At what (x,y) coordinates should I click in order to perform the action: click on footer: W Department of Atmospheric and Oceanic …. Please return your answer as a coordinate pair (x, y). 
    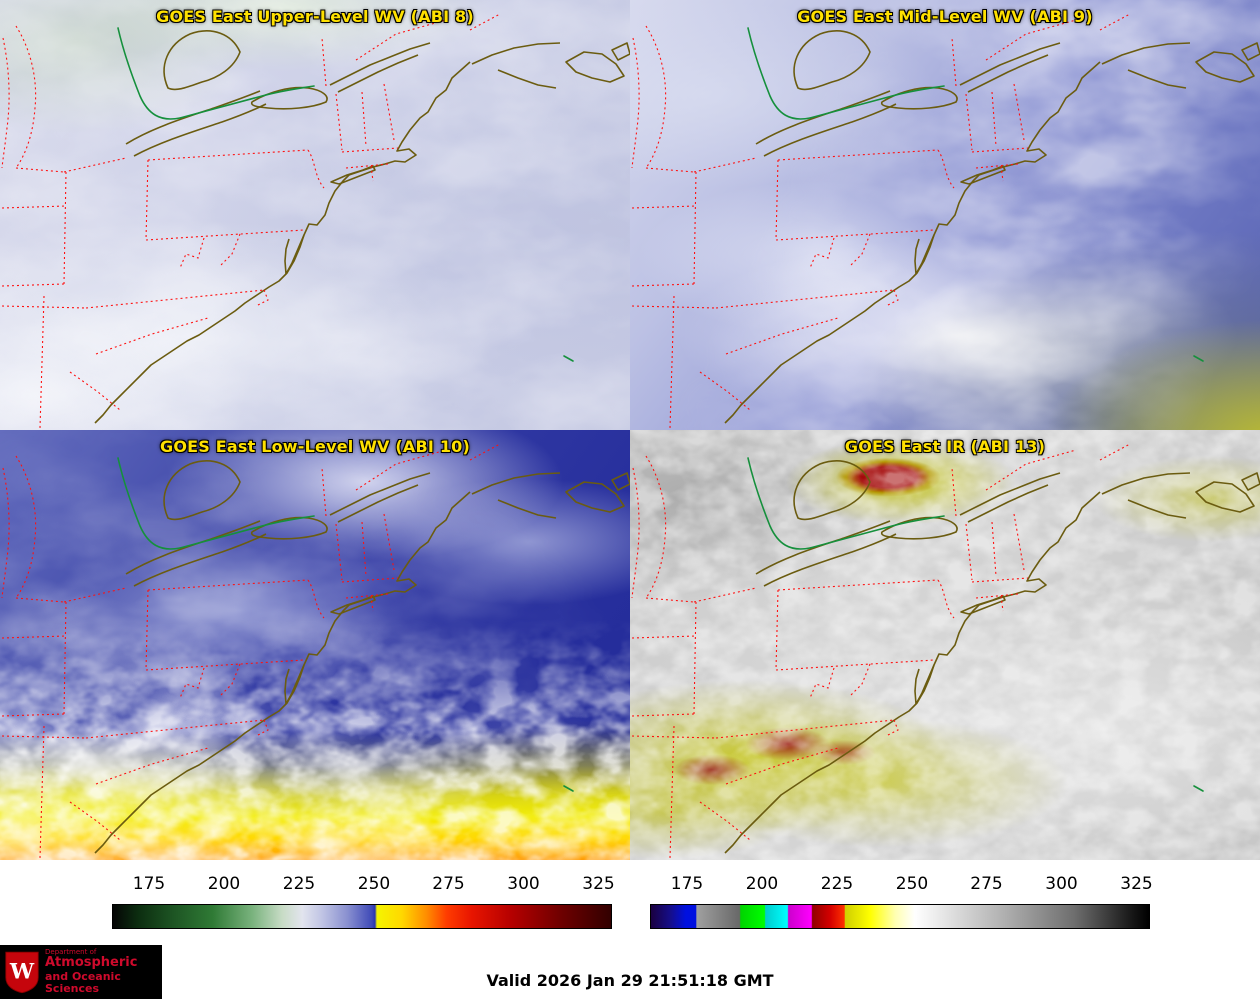
    Looking at the image, I should click on (630, 972).